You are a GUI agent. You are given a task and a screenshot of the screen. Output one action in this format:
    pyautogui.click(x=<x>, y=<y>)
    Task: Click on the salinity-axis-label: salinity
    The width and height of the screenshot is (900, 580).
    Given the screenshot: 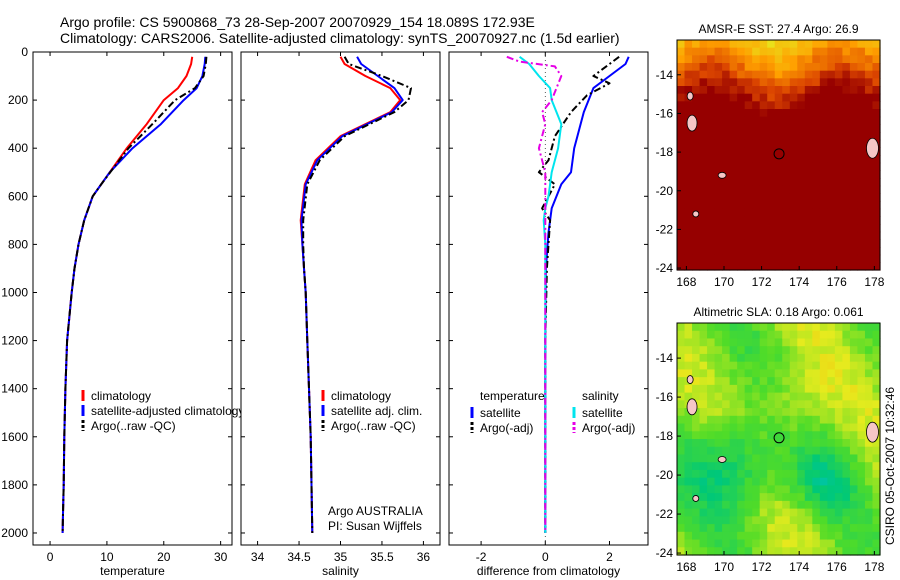 What is the action you would take?
    pyautogui.click(x=340, y=571)
    